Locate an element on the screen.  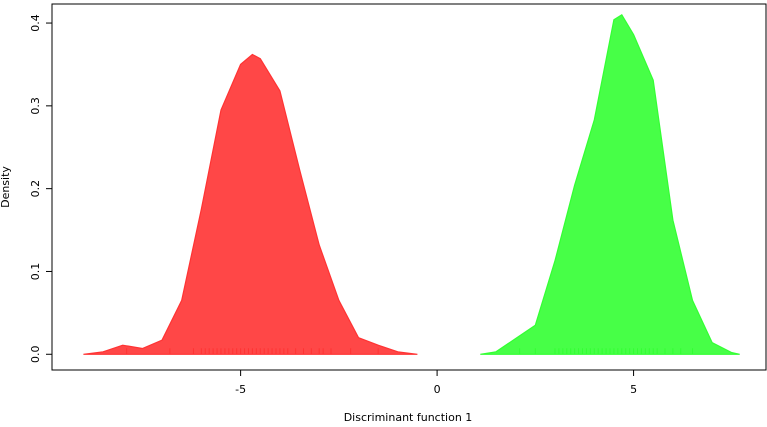
y-tick-label: 0.1 is located at coordinates (35, 272).